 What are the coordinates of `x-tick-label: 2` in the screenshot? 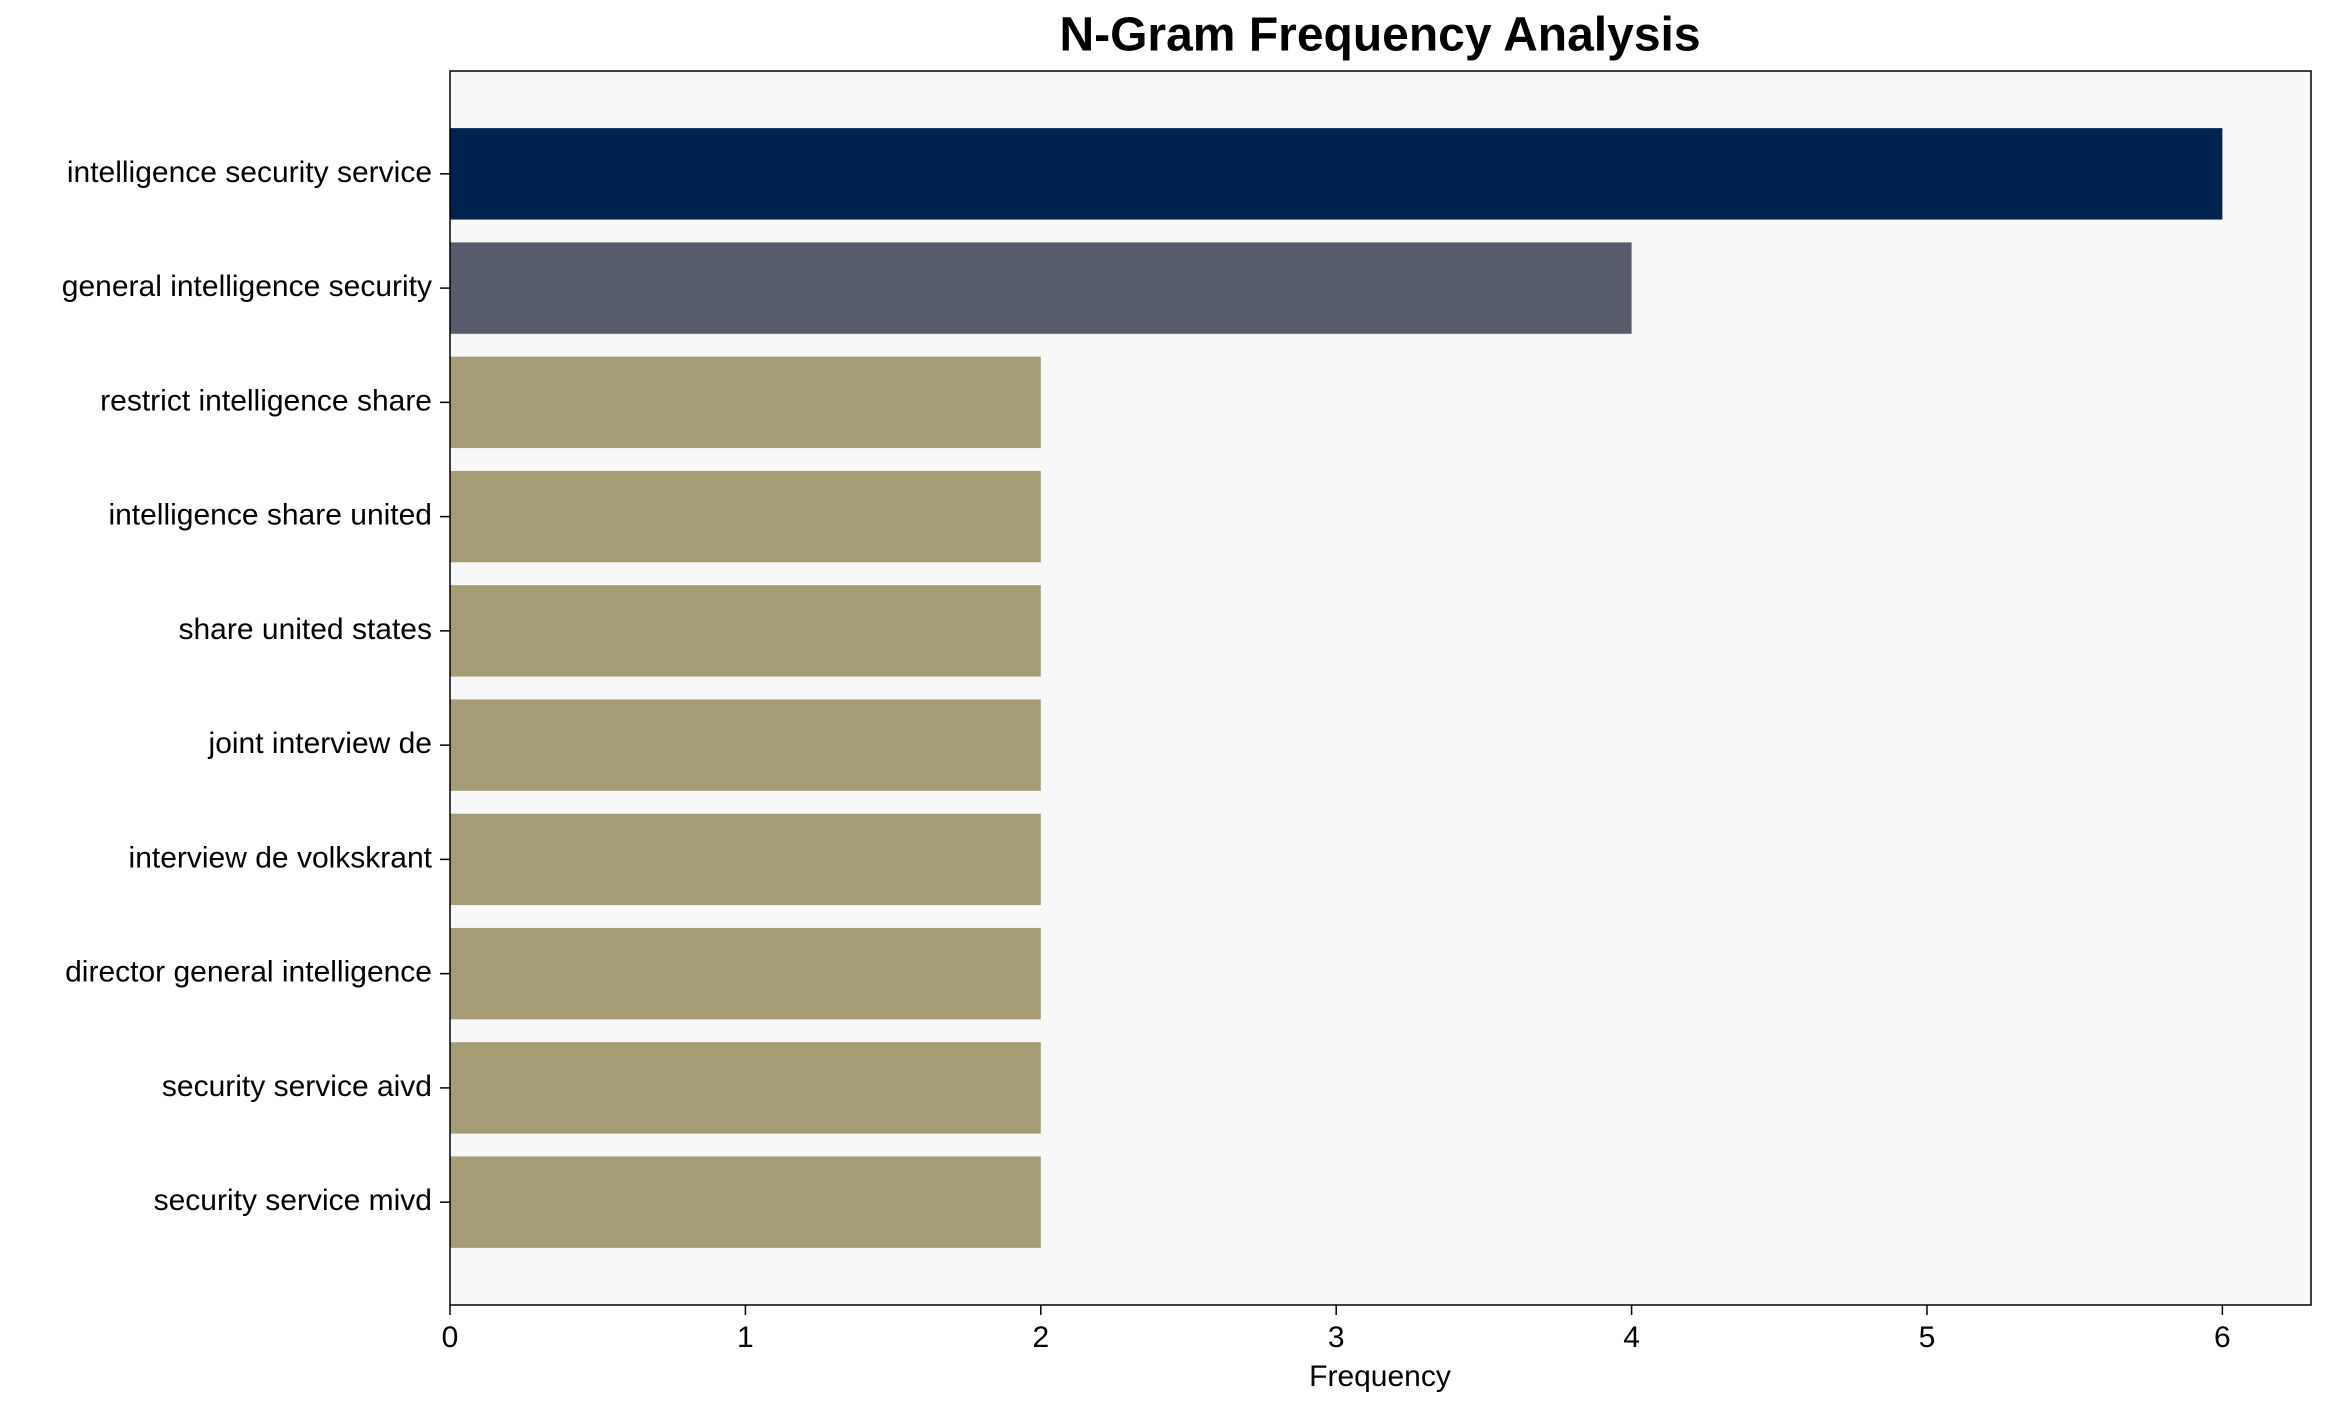 It's located at (1040, 1337).